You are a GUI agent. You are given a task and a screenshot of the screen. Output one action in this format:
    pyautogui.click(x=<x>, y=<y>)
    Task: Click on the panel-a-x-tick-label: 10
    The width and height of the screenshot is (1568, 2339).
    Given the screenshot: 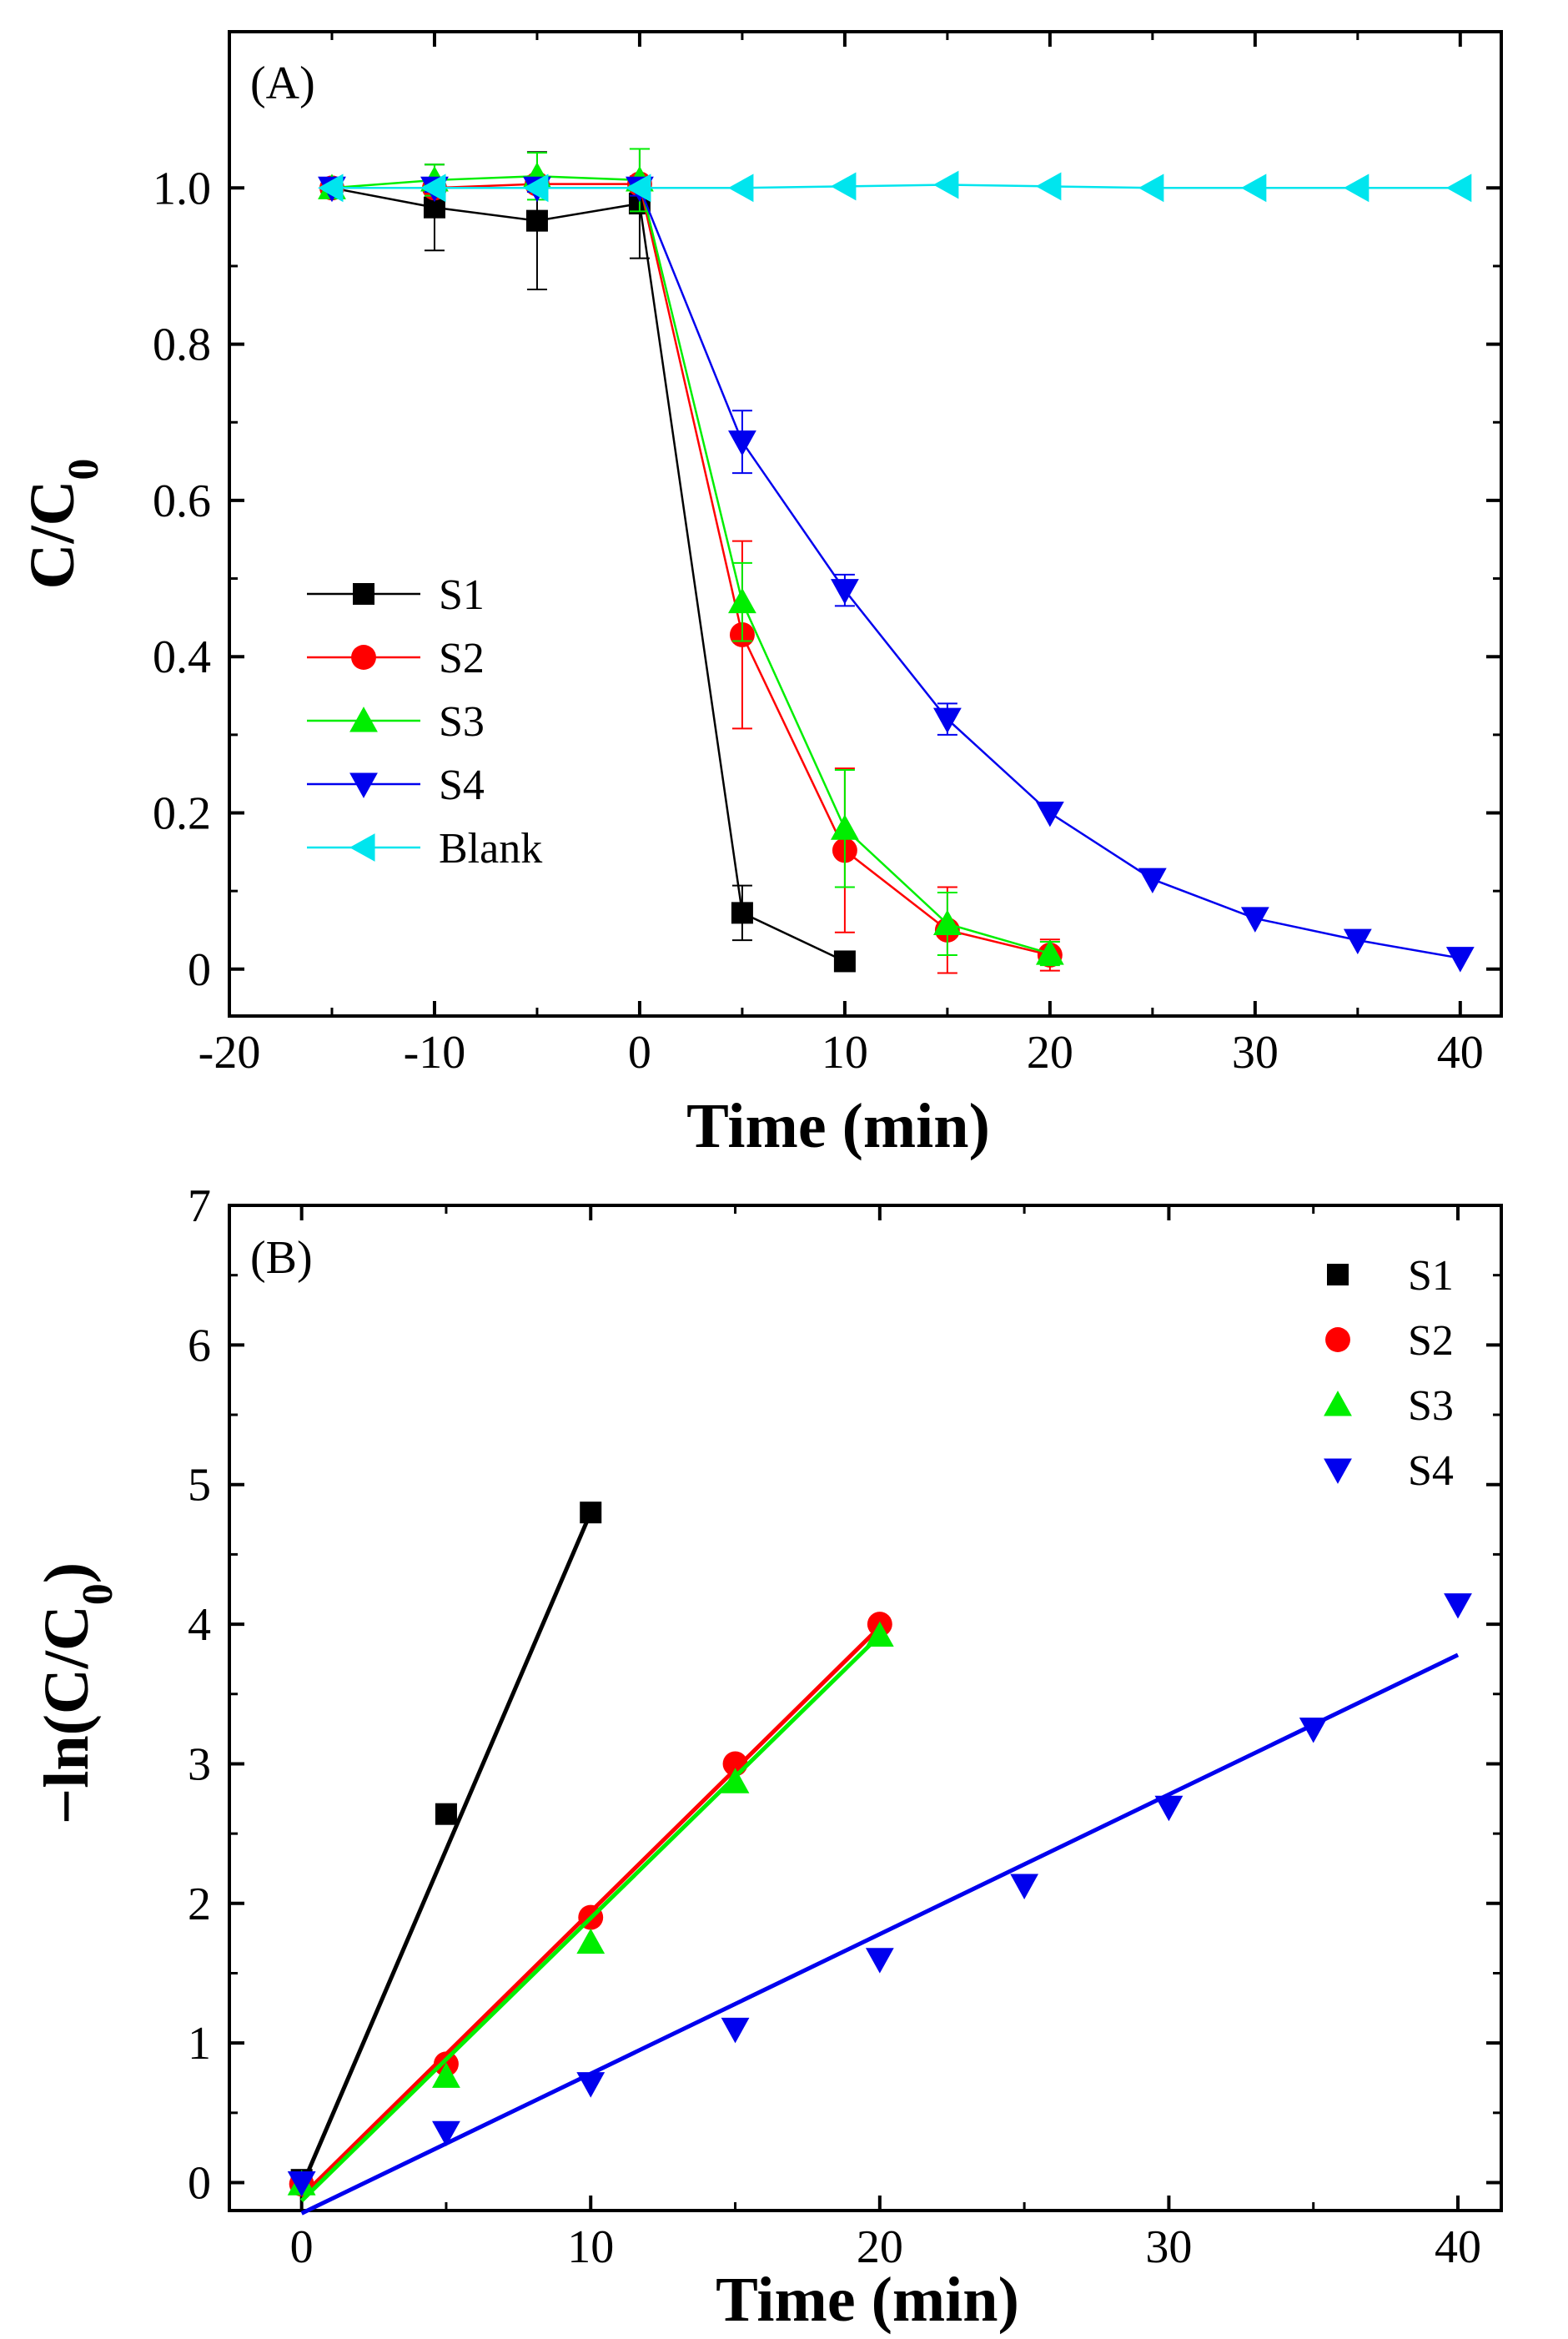 What is the action you would take?
    pyautogui.click(x=845, y=1053)
    